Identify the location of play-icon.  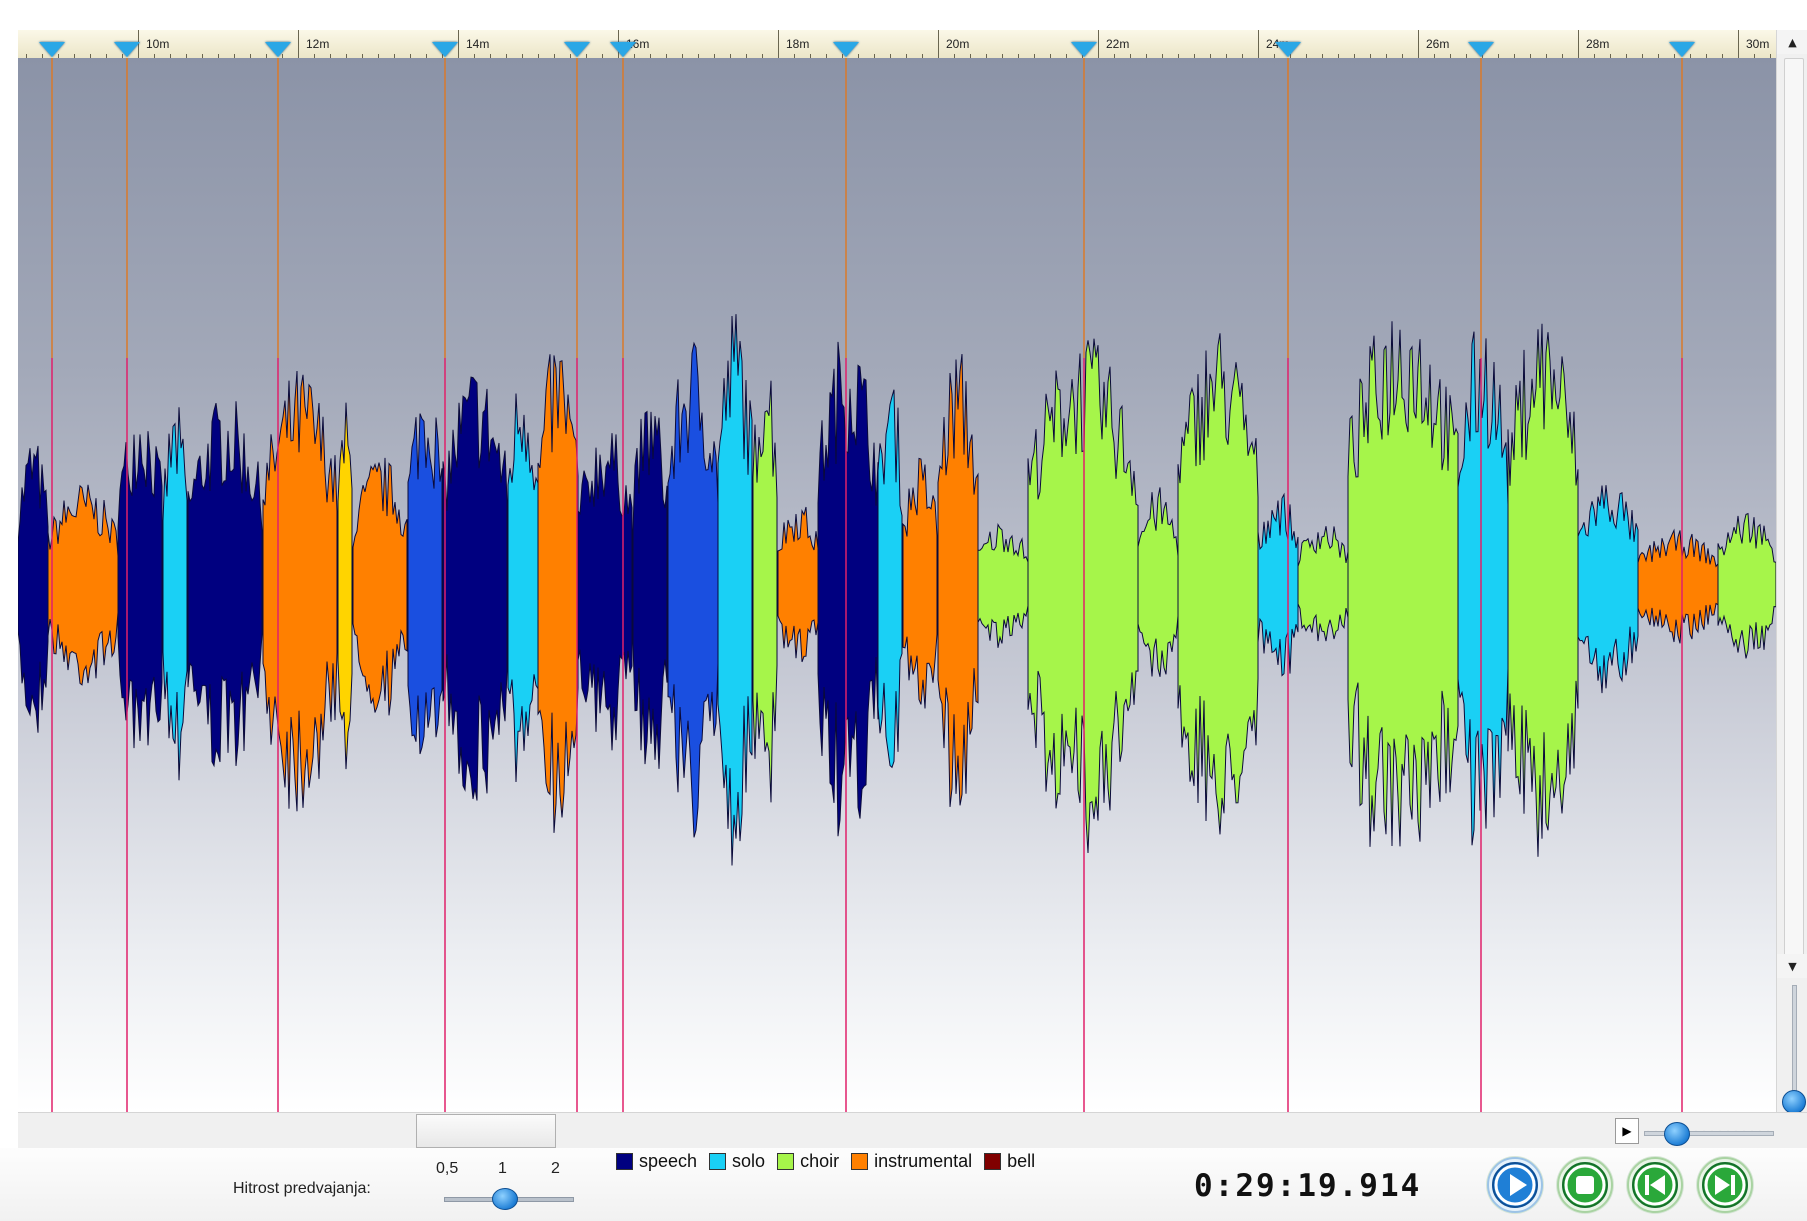
(1515, 1185).